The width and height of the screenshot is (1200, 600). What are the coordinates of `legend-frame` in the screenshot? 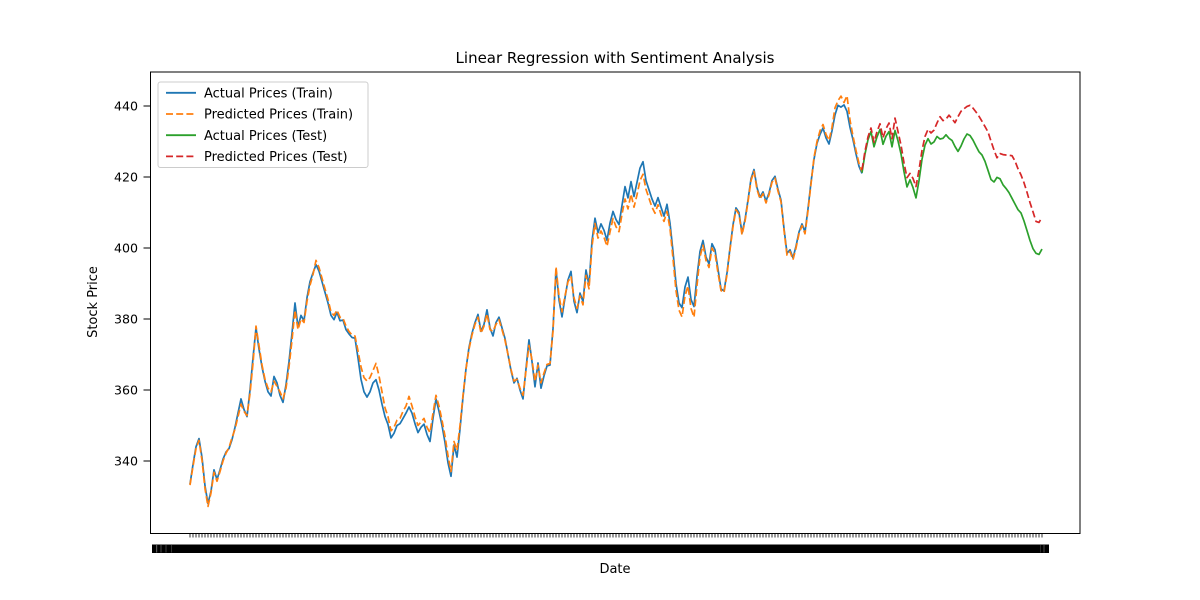 It's located at (263, 124).